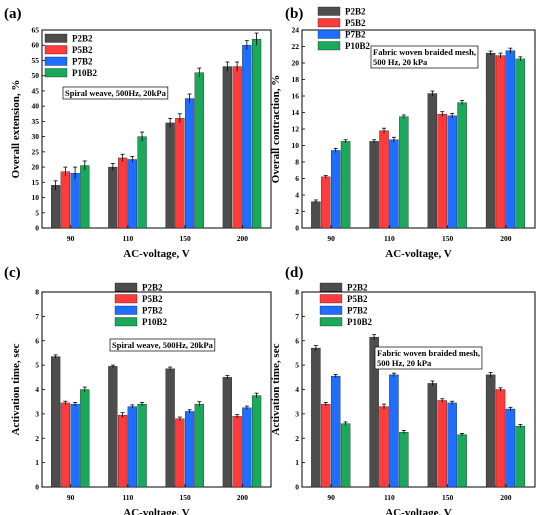 This screenshot has width=550, height=515. I want to click on y-tick-label: 14, so click(296, 112).